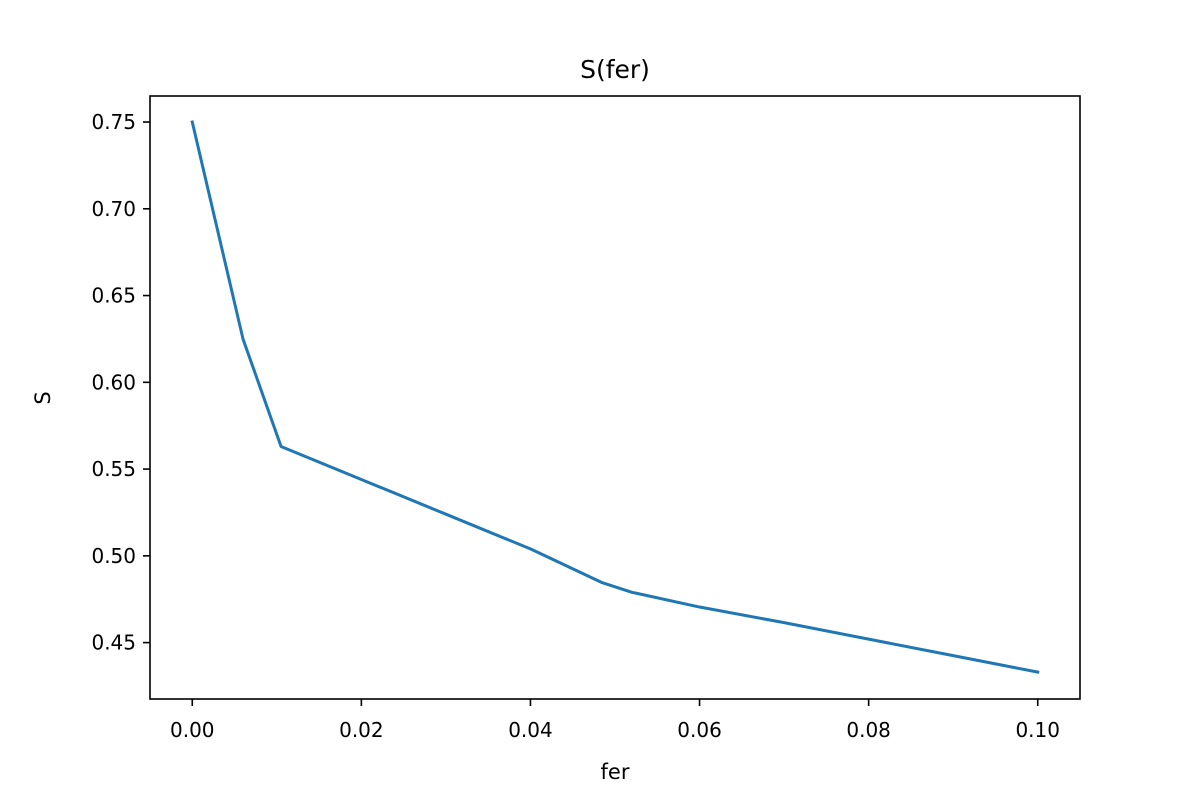  I want to click on y-tick-label: 0.50, so click(113, 556).